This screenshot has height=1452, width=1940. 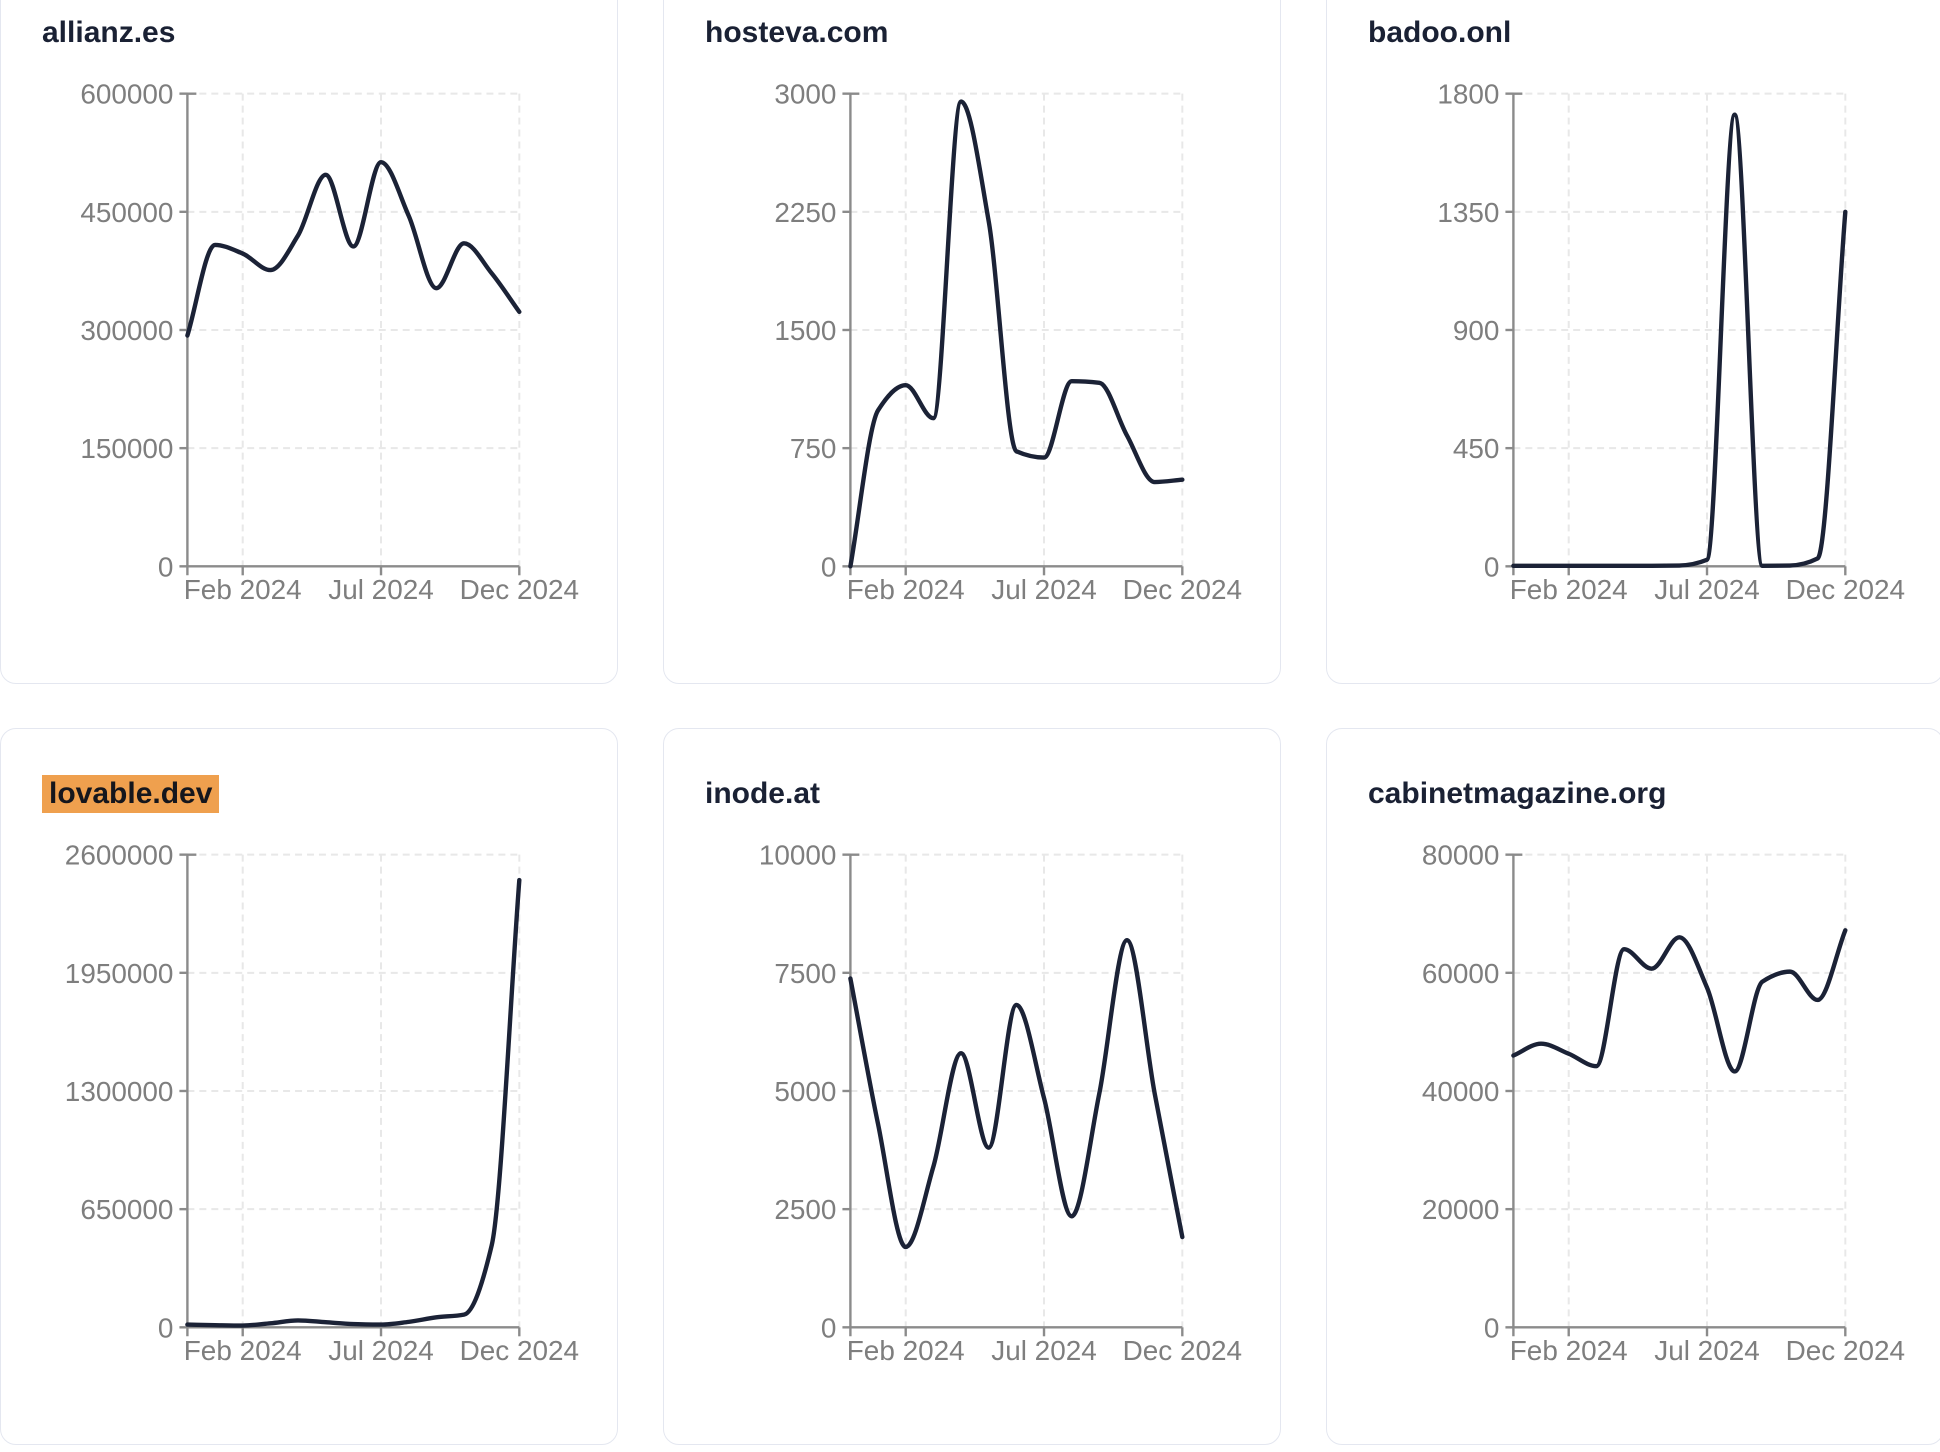 I want to click on chart-title: inode.at, so click(x=762, y=794).